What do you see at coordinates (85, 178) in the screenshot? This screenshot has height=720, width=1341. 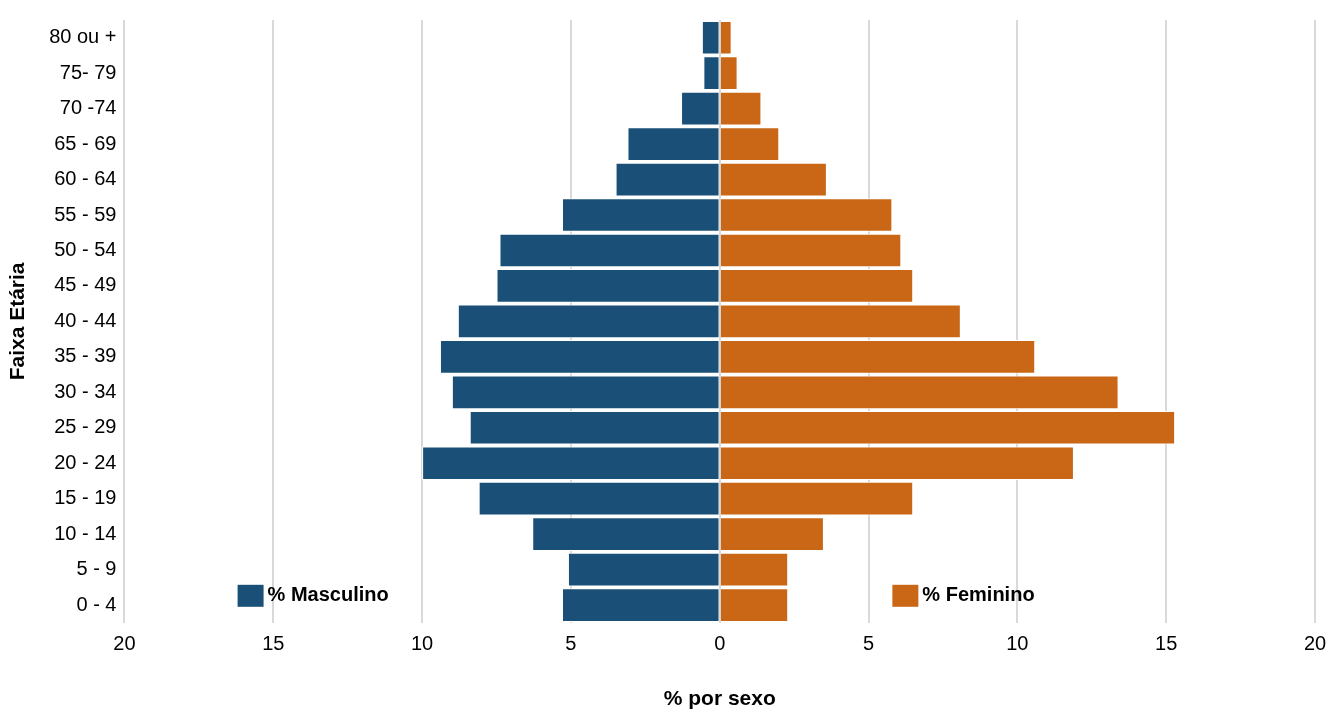 I see `y-tick-label: 60 - 64` at bounding box center [85, 178].